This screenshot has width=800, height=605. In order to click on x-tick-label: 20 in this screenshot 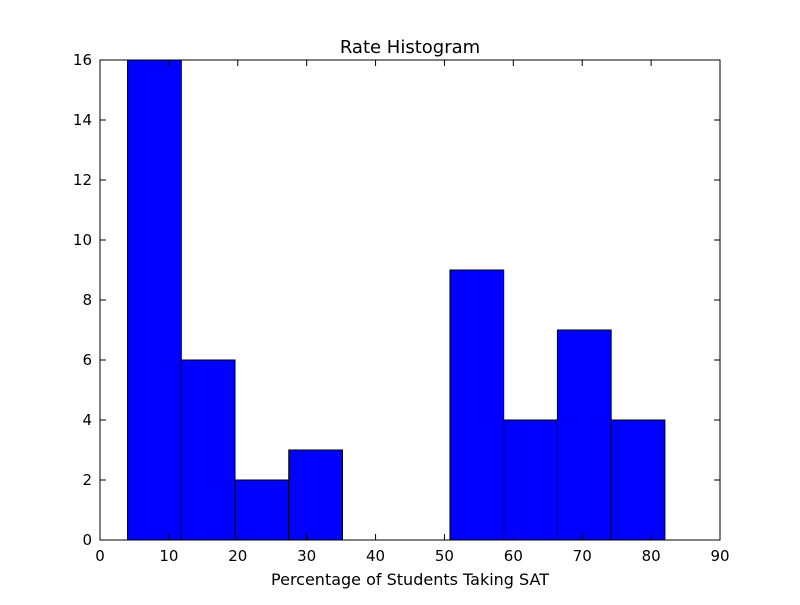, I will do `click(237, 556)`.